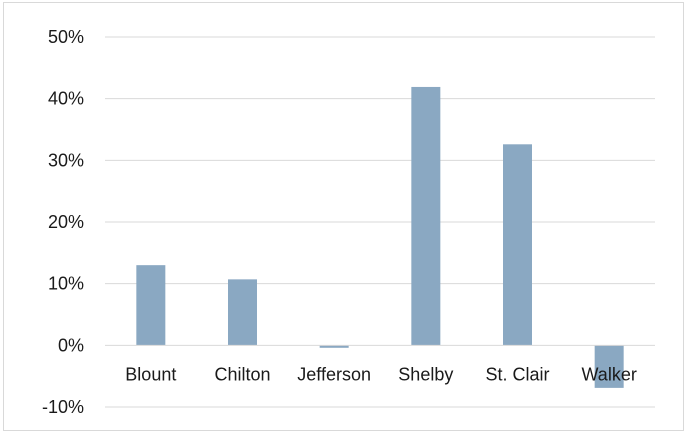 The image size is (688, 433). Describe the element at coordinates (517, 374) in the screenshot. I see `category-label: St. Clair` at that location.